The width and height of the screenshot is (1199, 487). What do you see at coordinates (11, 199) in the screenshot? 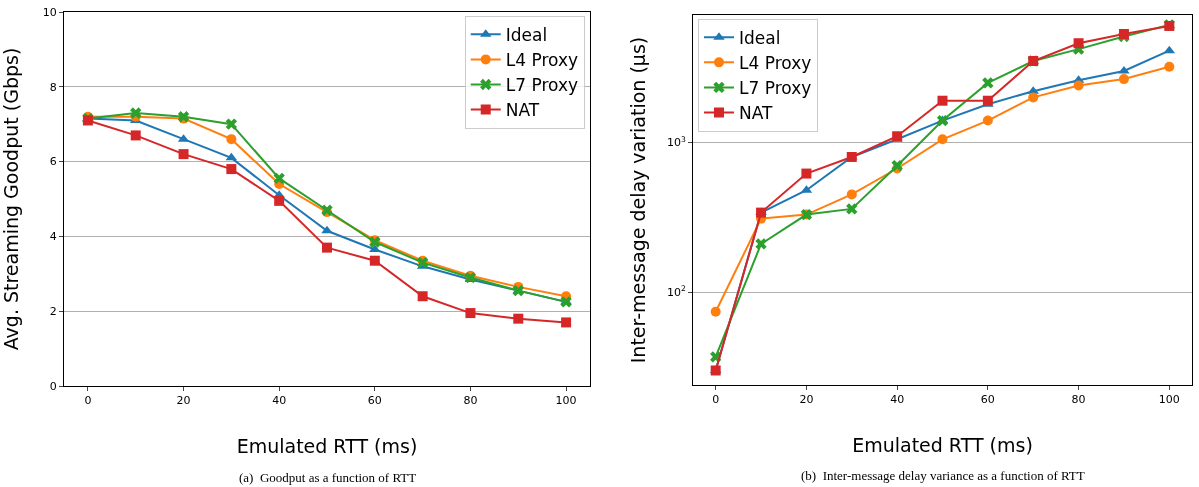
I see `y-axis-title: Avg. Streaming Goodput (Gbps)` at bounding box center [11, 199].